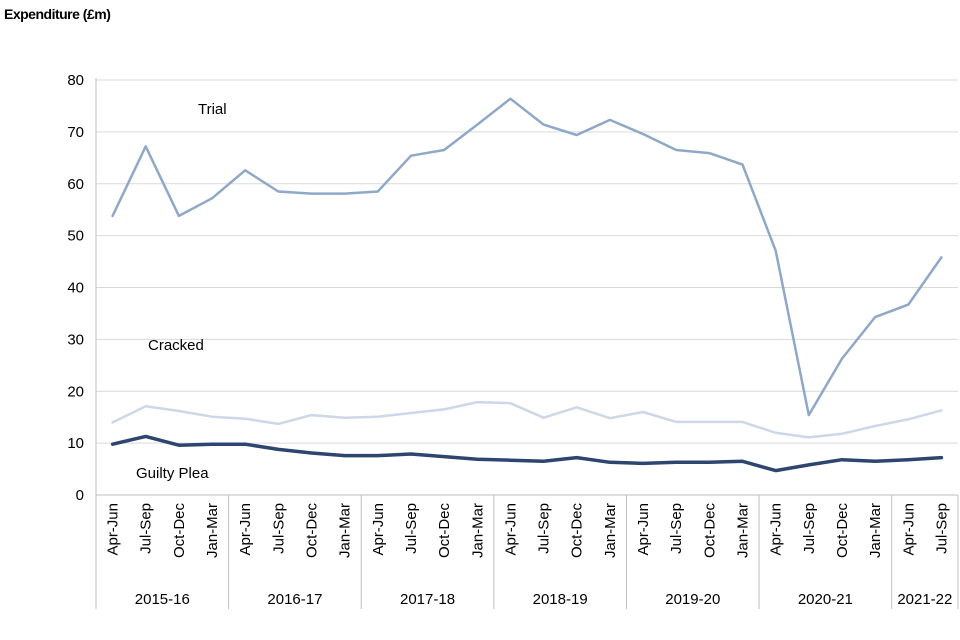  I want to click on series-line-cracked, so click(527, 419).